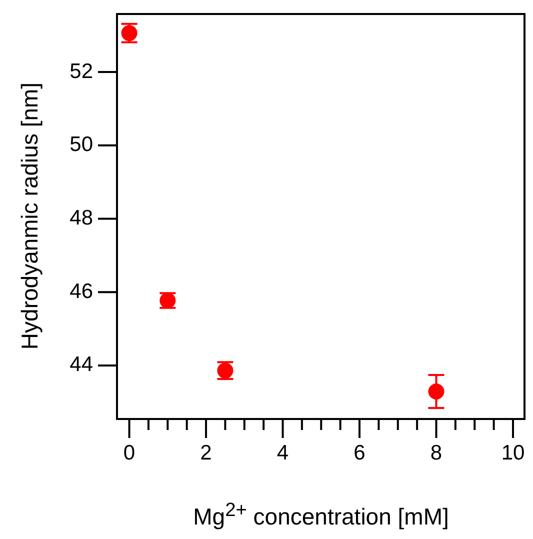 This screenshot has height=539, width=533. What do you see at coordinates (82, 364) in the screenshot?
I see `y-tick-label: 44` at bounding box center [82, 364].